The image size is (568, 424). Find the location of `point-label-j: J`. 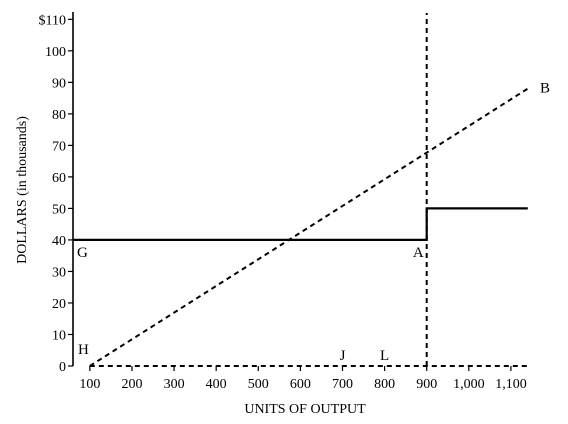

point-label-j: J is located at coordinates (343, 356).